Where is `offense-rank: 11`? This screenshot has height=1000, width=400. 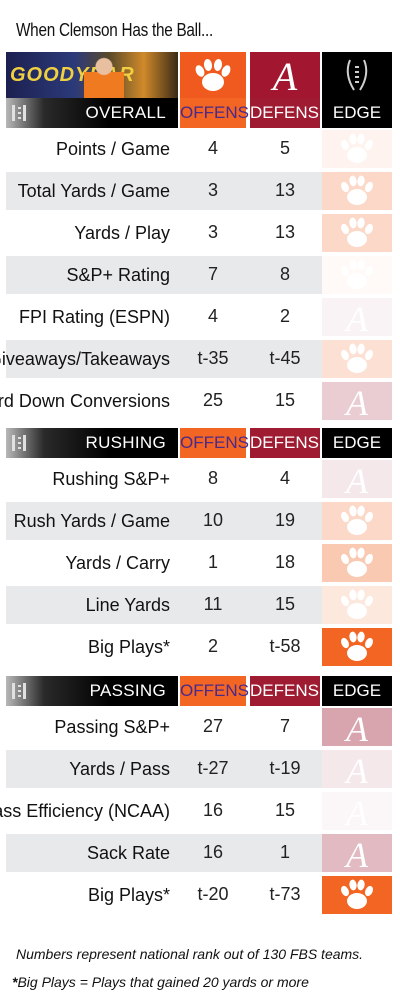
offense-rank: 11 is located at coordinates (213, 604).